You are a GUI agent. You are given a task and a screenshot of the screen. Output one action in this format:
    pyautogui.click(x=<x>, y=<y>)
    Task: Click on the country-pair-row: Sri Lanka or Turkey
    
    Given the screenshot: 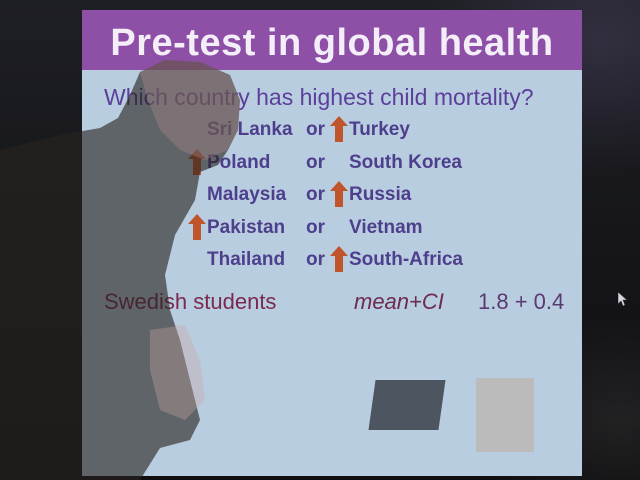 What is the action you would take?
    pyautogui.click(x=332, y=131)
    